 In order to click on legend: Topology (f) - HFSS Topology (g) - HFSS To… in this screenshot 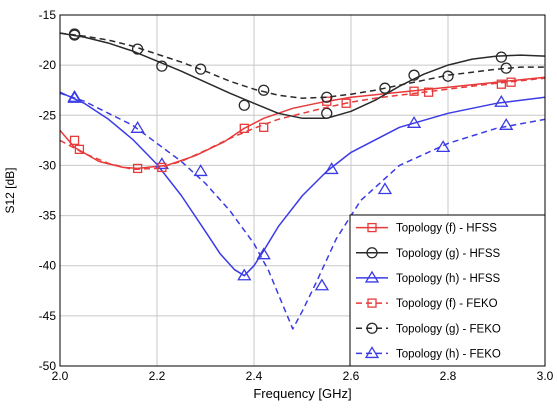, I will do `click(447, 290)`.